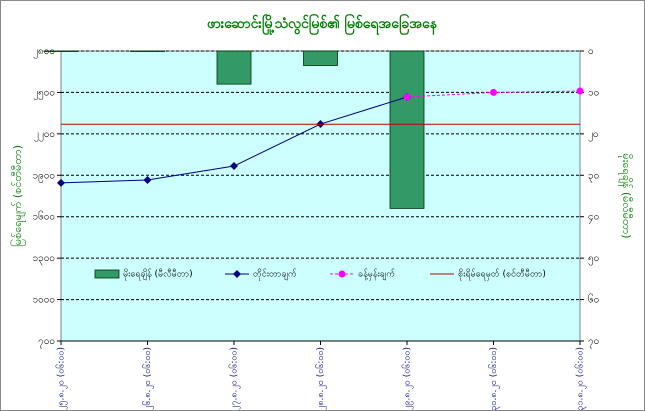  Describe the element at coordinates (107, 274) in the screenshot. I see `legend-swatch` at that location.